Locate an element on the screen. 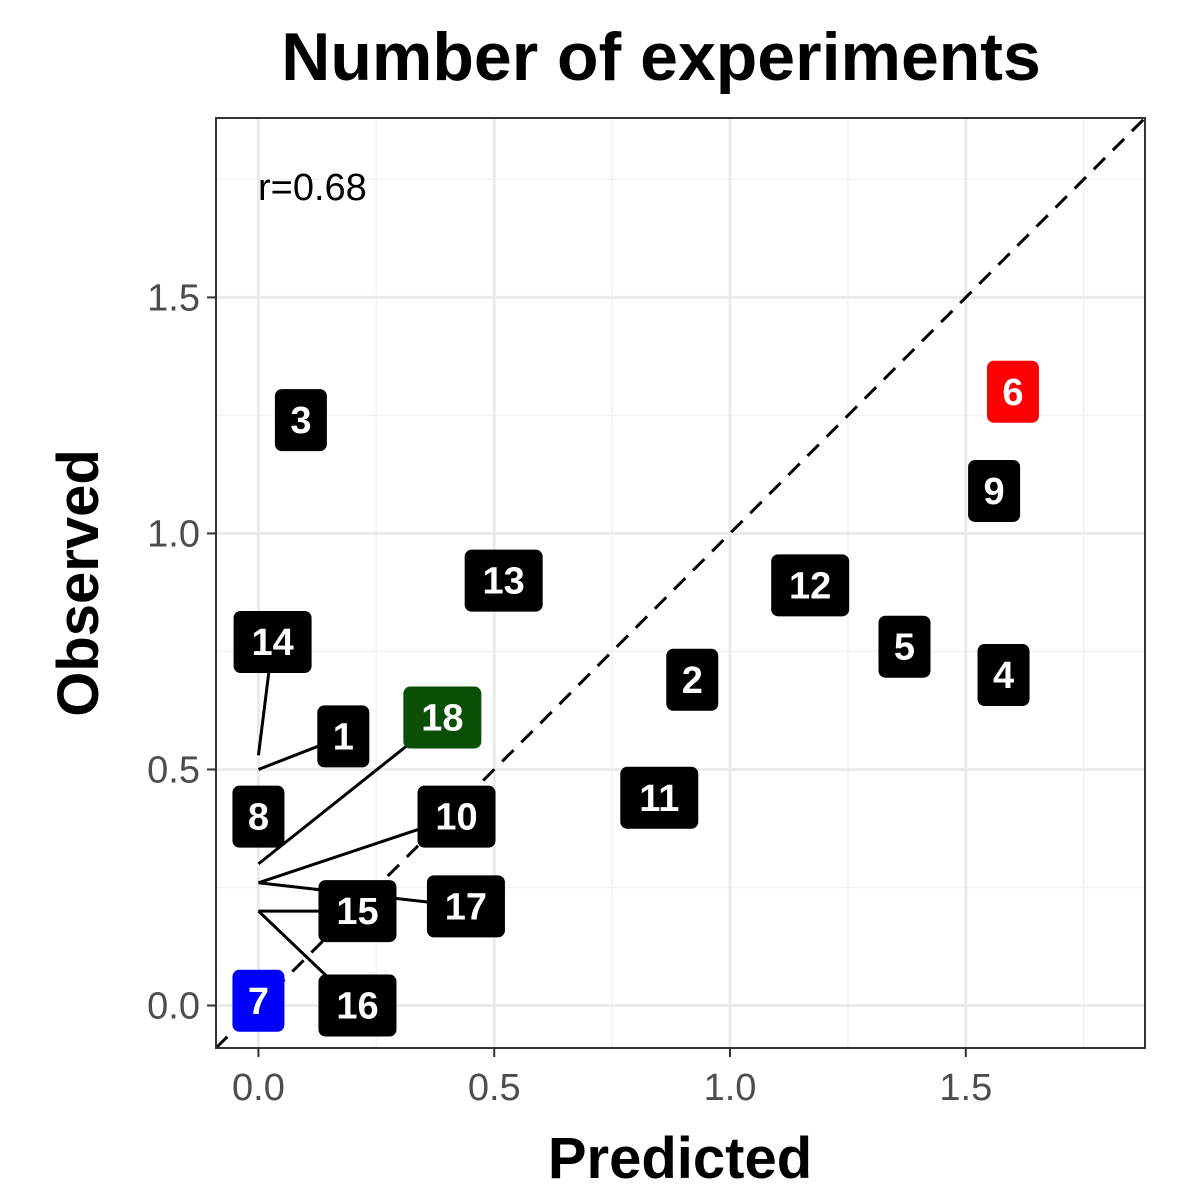 Image resolution: width=1200 pixels, height=1200 pixels. label-text: 13 is located at coordinates (504, 582).